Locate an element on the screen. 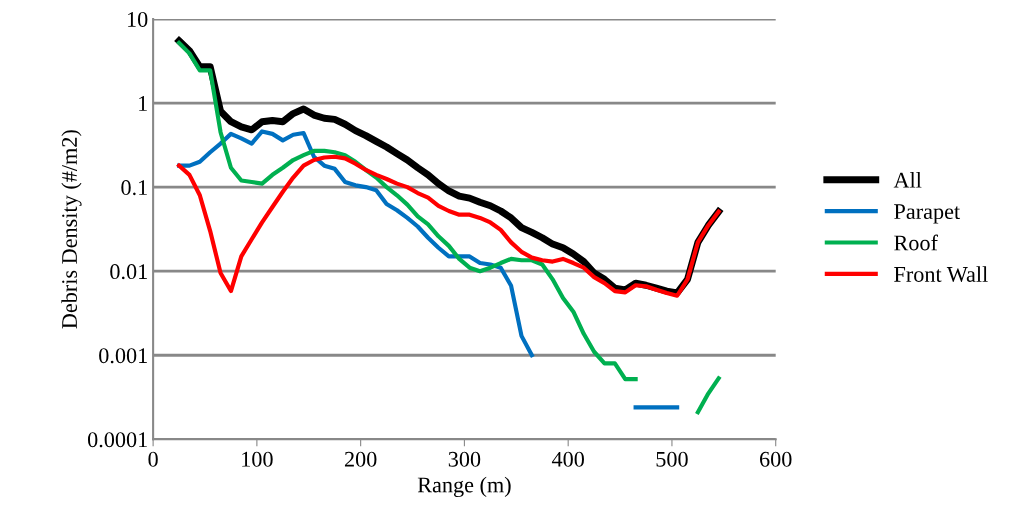 Image resolution: width=1014 pixels, height=528 pixels. y-tick-label: 0.0001 is located at coordinates (117, 440).